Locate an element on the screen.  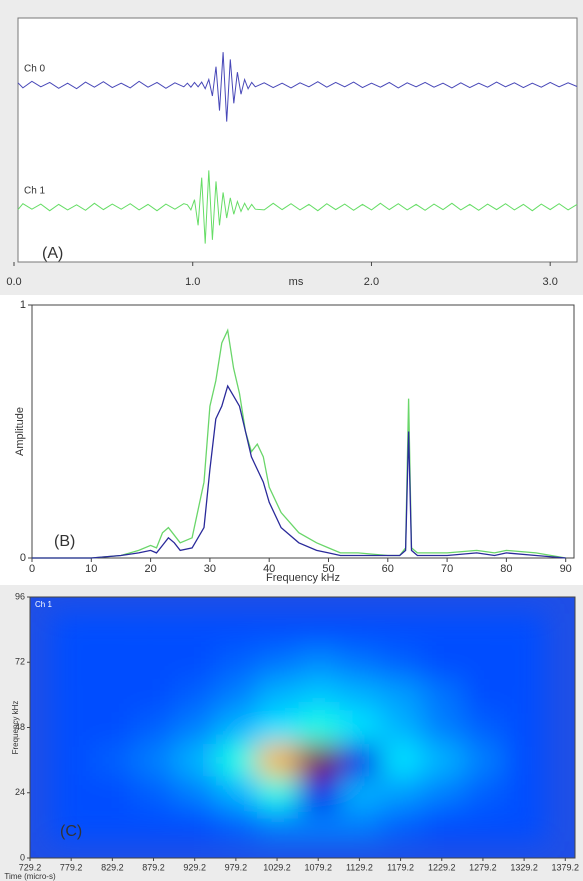
y-axis-label: Frequency kHz is located at coordinates (15, 728).